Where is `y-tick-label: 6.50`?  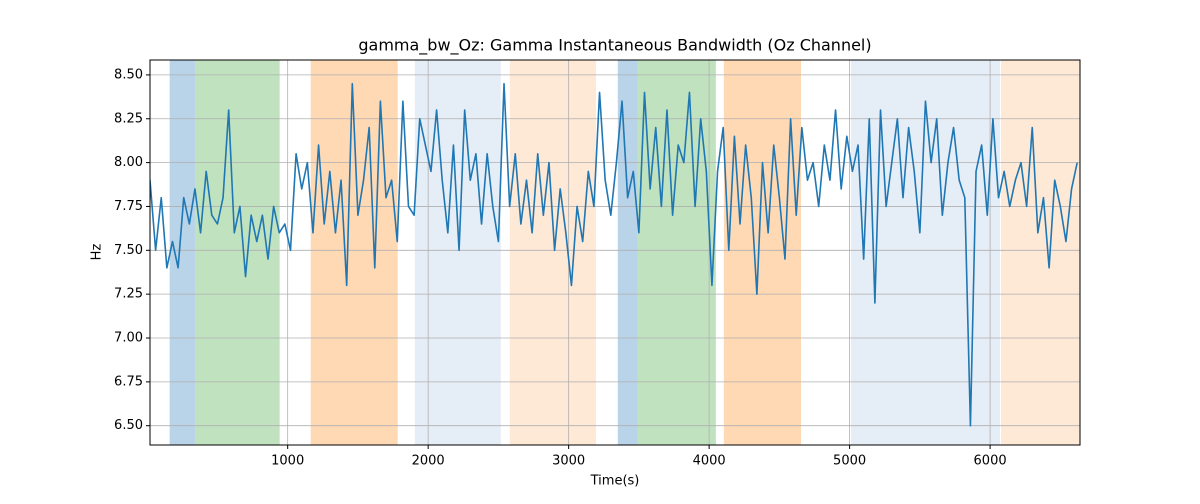
y-tick-label: 6.50 is located at coordinates (128, 425).